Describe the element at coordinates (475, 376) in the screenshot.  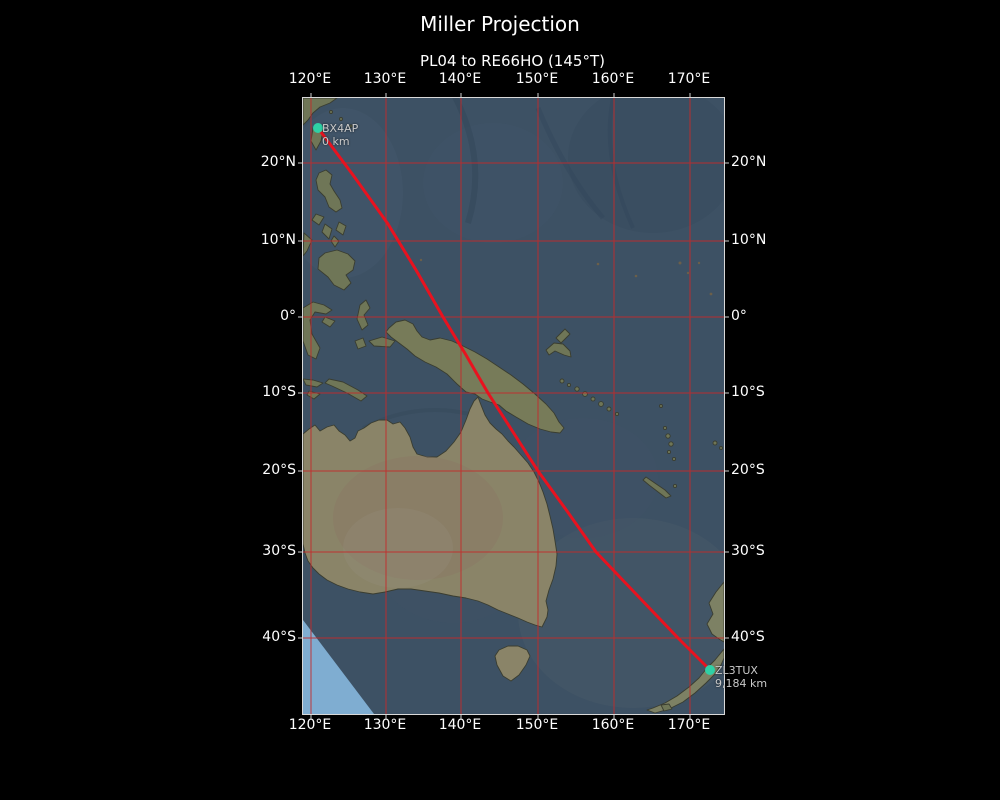
I see `land-new-guinea` at that location.